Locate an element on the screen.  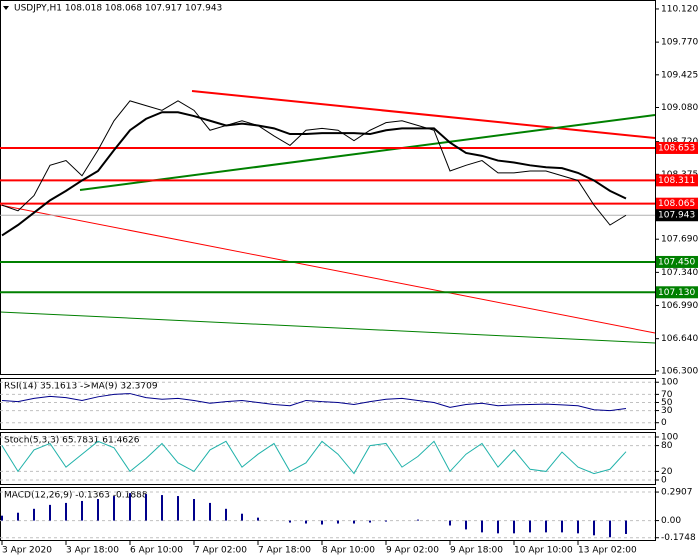
y-tick-label: 107.690 is located at coordinates (679, 240).